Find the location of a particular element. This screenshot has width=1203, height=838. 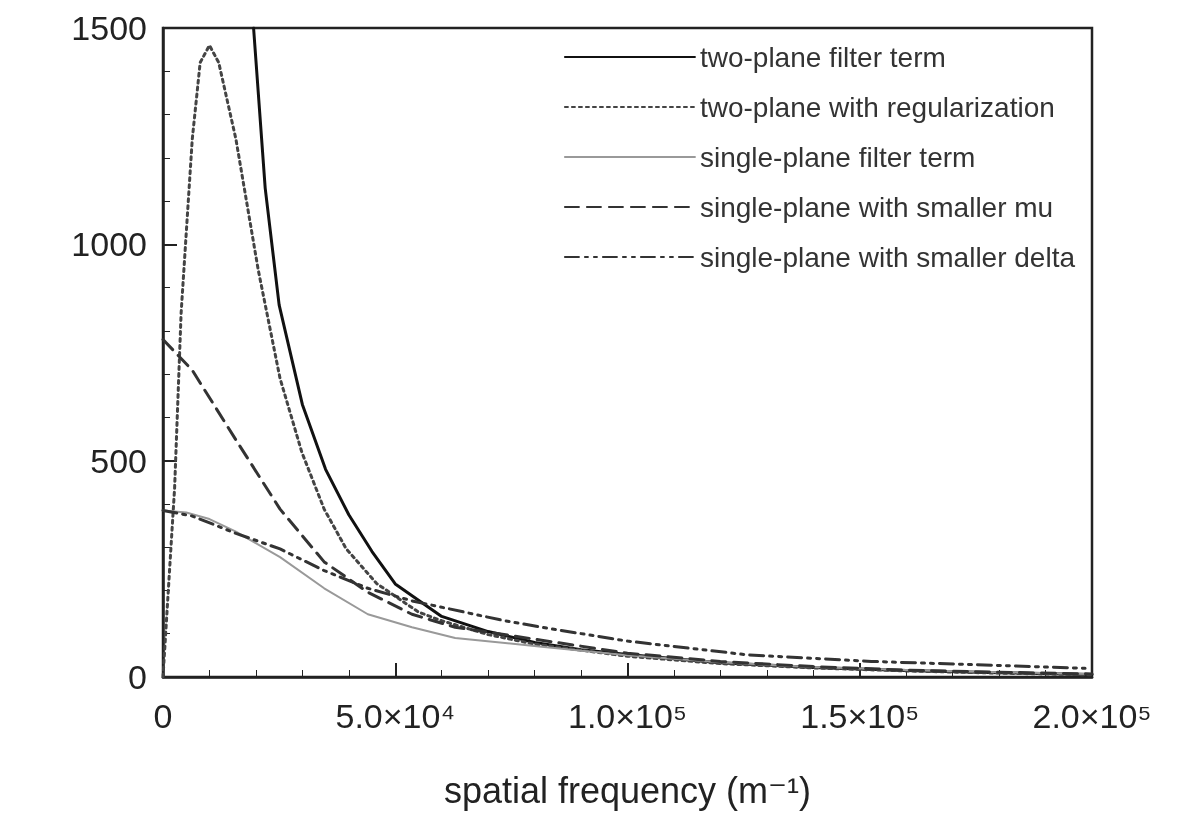

y-tick-label: 1000 is located at coordinates (109, 244).